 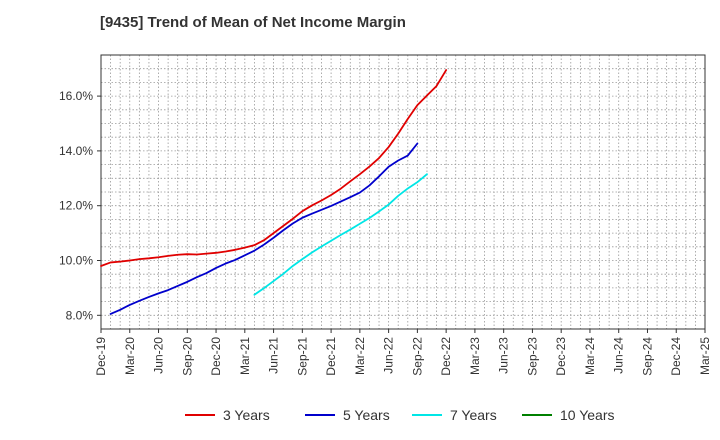 I want to click on legend-label: 7 Years, so click(x=473, y=415).